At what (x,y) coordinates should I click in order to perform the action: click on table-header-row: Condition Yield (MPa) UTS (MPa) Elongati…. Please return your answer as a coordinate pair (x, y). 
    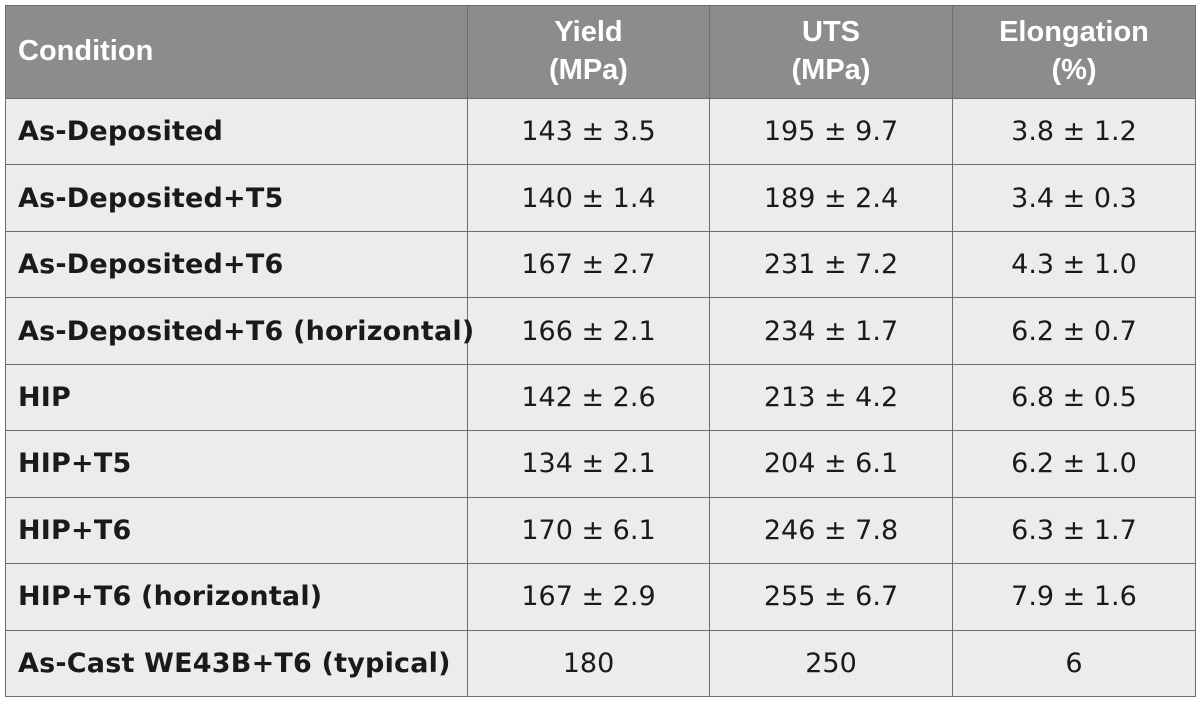
    Looking at the image, I should click on (600, 52).